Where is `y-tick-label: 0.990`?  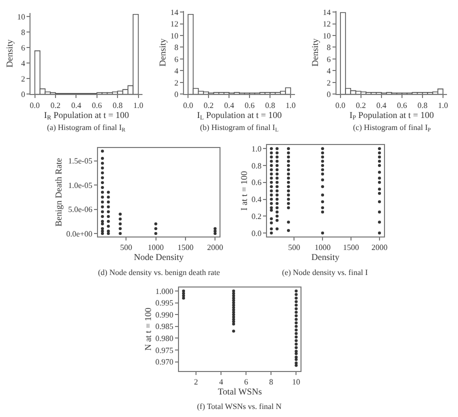 y-tick-label: 0.990 is located at coordinates (164, 315).